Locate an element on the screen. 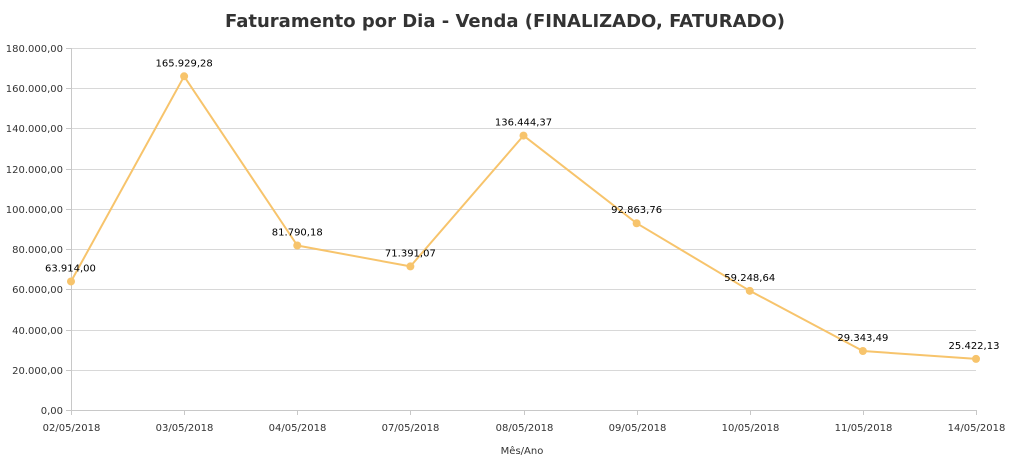  y-tick-label: 120.000,00 is located at coordinates (34, 170).